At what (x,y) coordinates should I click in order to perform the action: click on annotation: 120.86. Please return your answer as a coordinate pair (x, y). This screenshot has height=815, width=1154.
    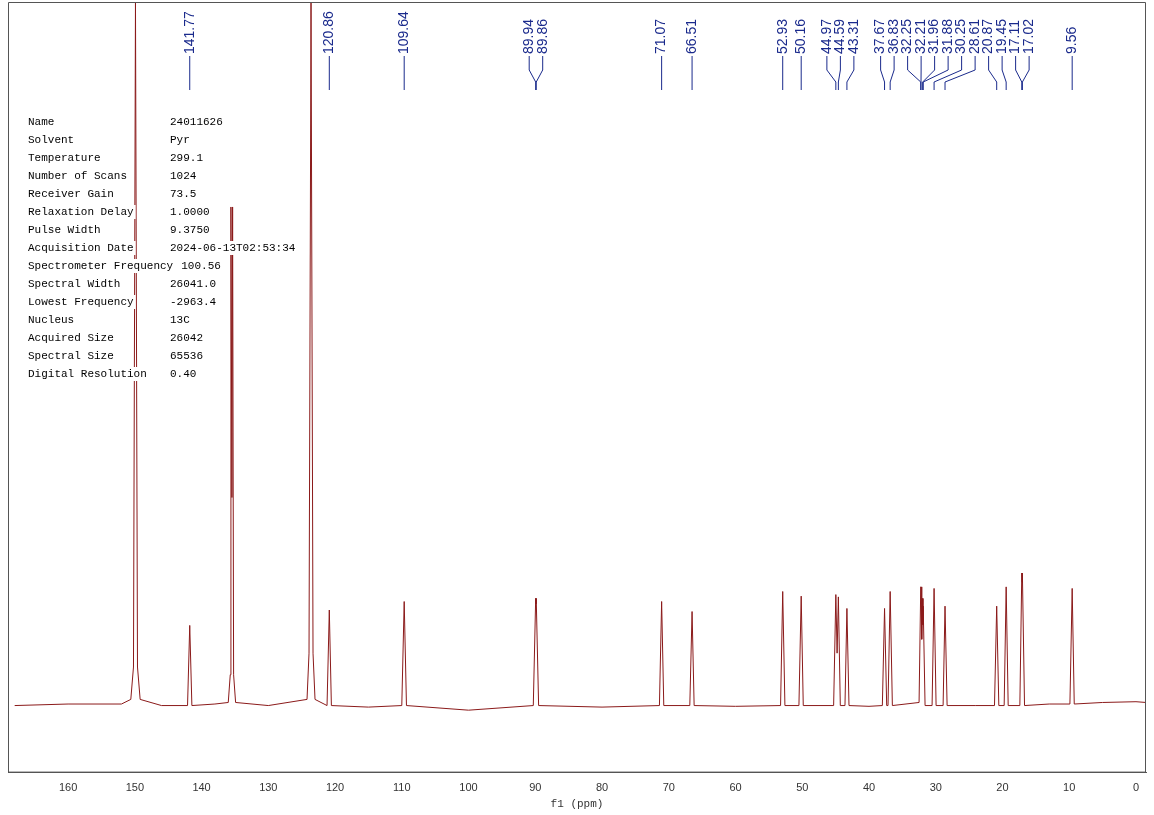
    Looking at the image, I should click on (328, 32).